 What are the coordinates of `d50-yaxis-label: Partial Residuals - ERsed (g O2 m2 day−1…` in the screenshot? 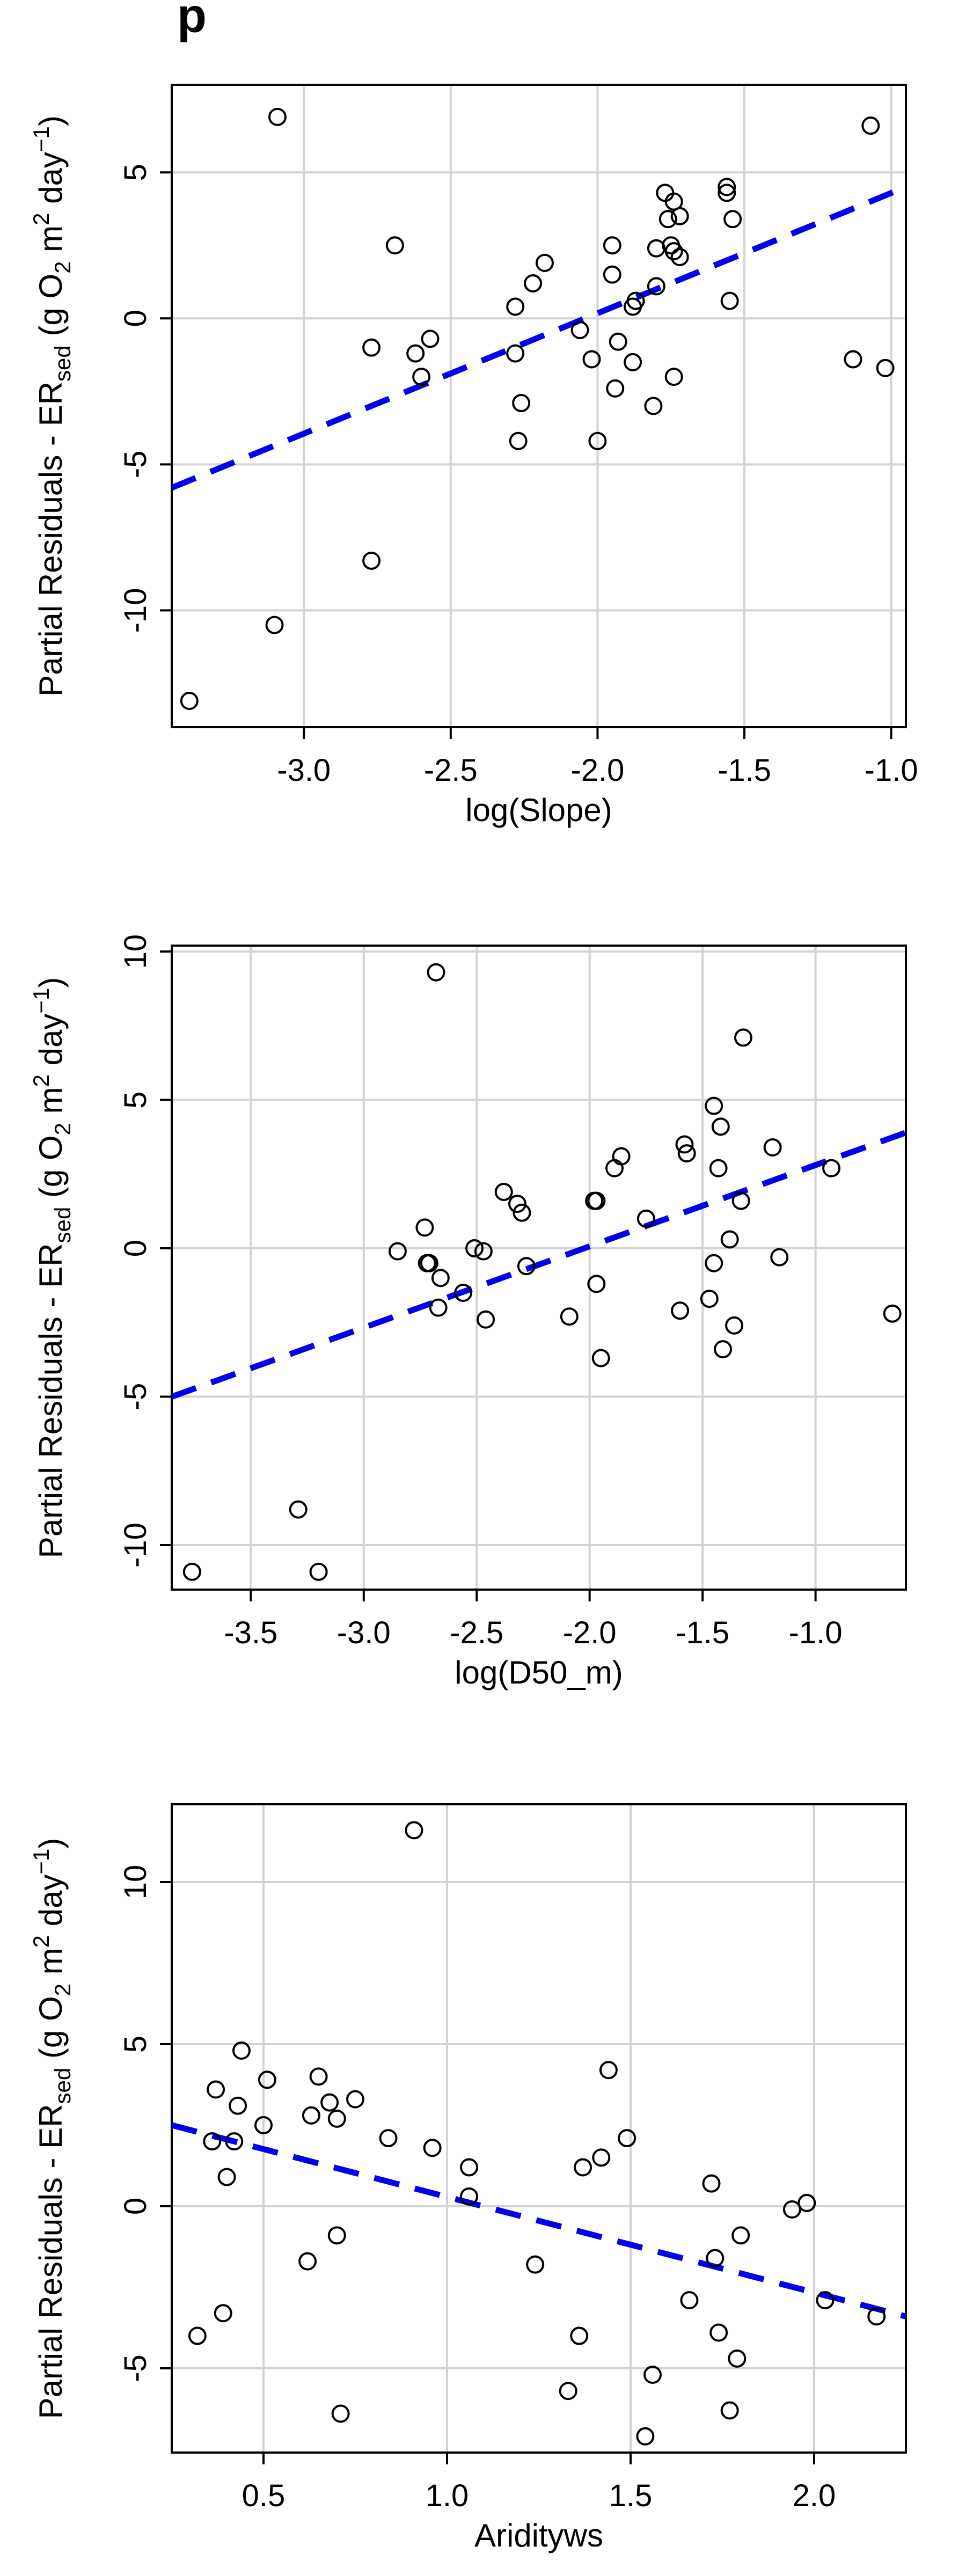 It's located at (51, 1267).